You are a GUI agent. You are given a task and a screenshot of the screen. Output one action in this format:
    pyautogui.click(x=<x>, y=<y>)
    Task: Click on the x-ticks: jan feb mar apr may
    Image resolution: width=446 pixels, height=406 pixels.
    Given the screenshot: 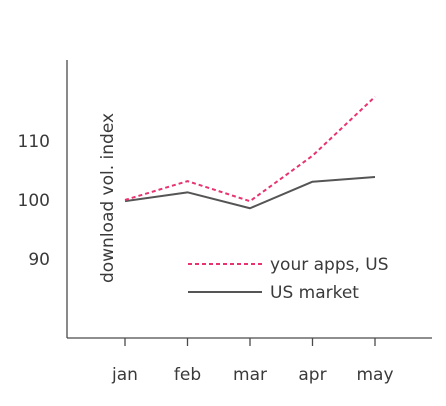 What is the action you would take?
    pyautogui.click(x=252, y=361)
    